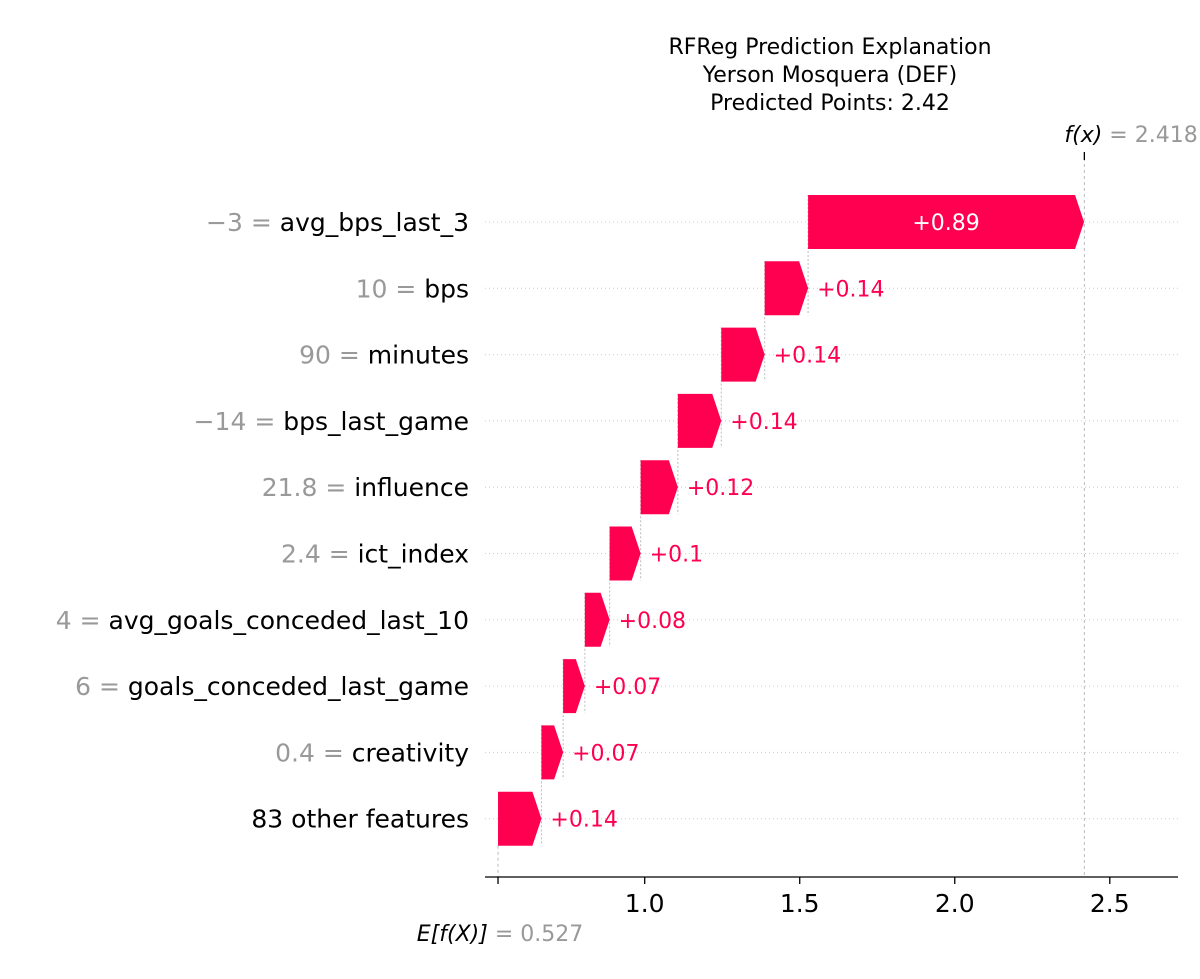 Image resolution: width=1200 pixels, height=979 pixels. Describe the element at coordinates (446, 288) in the screenshot. I see `feature-name: bps` at that location.